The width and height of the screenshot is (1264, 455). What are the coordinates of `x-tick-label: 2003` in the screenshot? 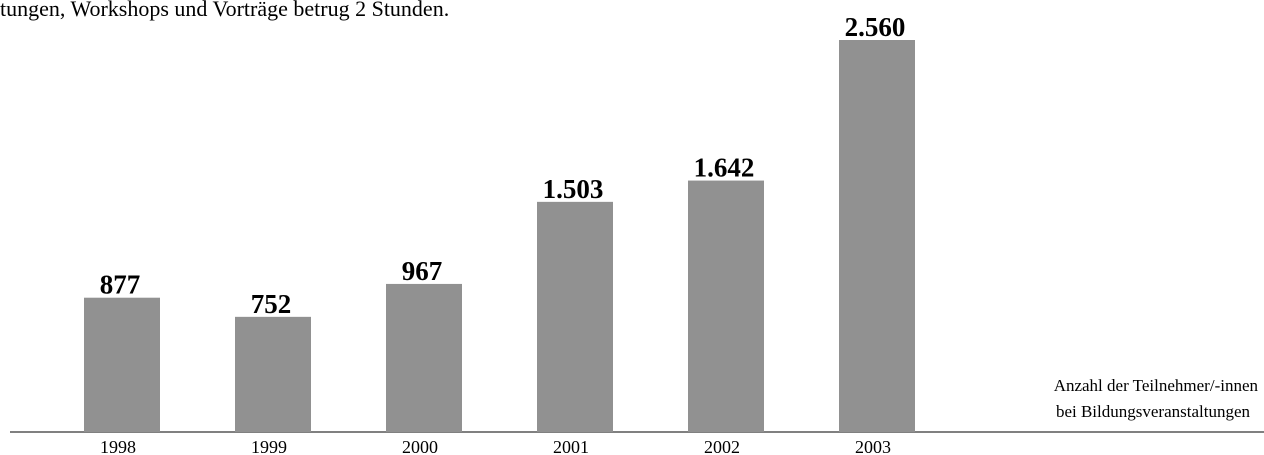 It's located at (873, 446).